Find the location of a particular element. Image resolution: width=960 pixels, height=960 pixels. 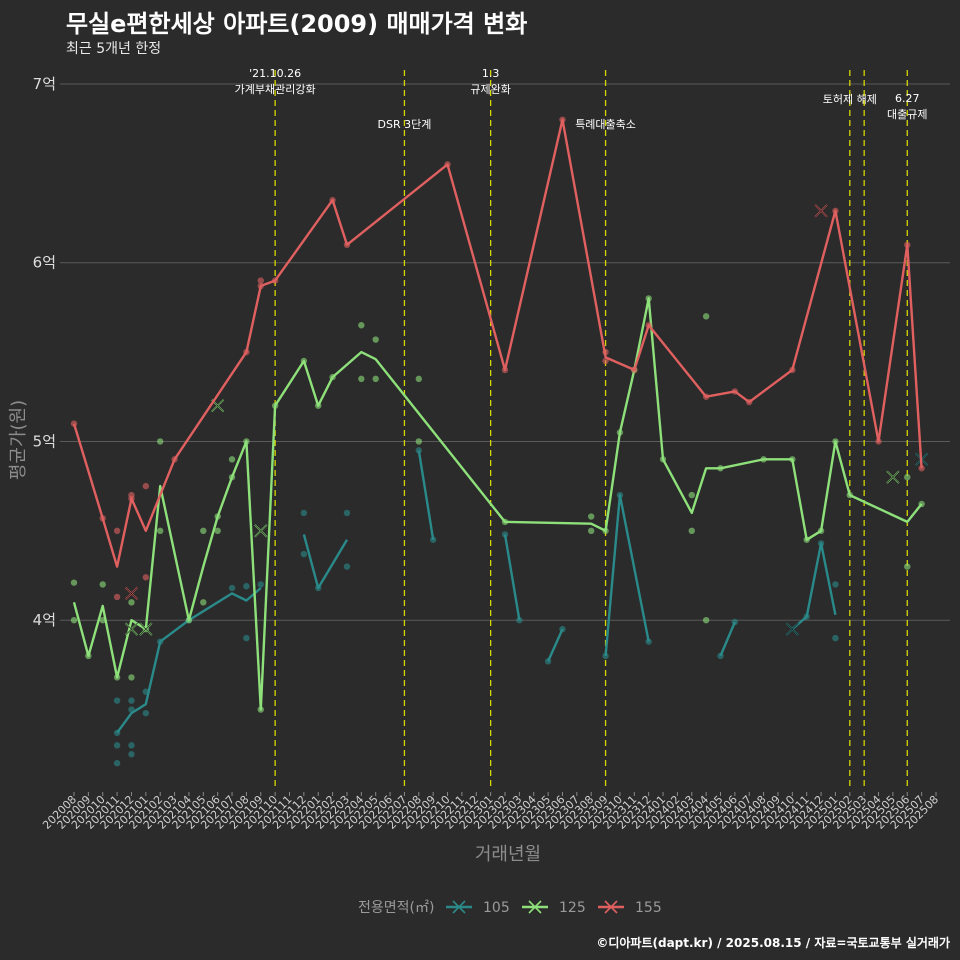

policy-annotation: 특례대출축소 is located at coordinates (605, 124).